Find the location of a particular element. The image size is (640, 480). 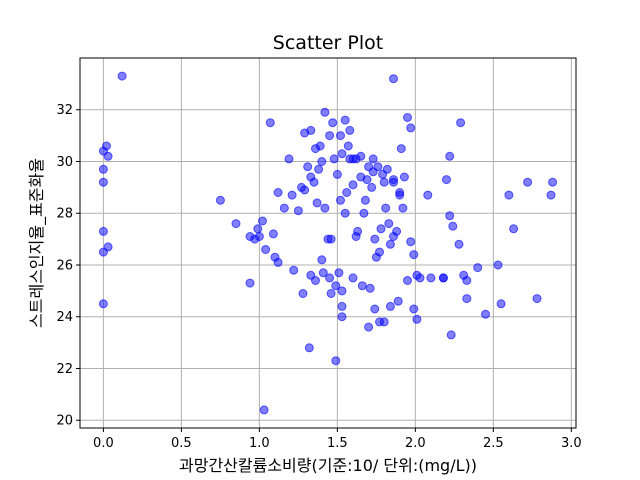

y-tick-label: 24 is located at coordinates (64, 317).